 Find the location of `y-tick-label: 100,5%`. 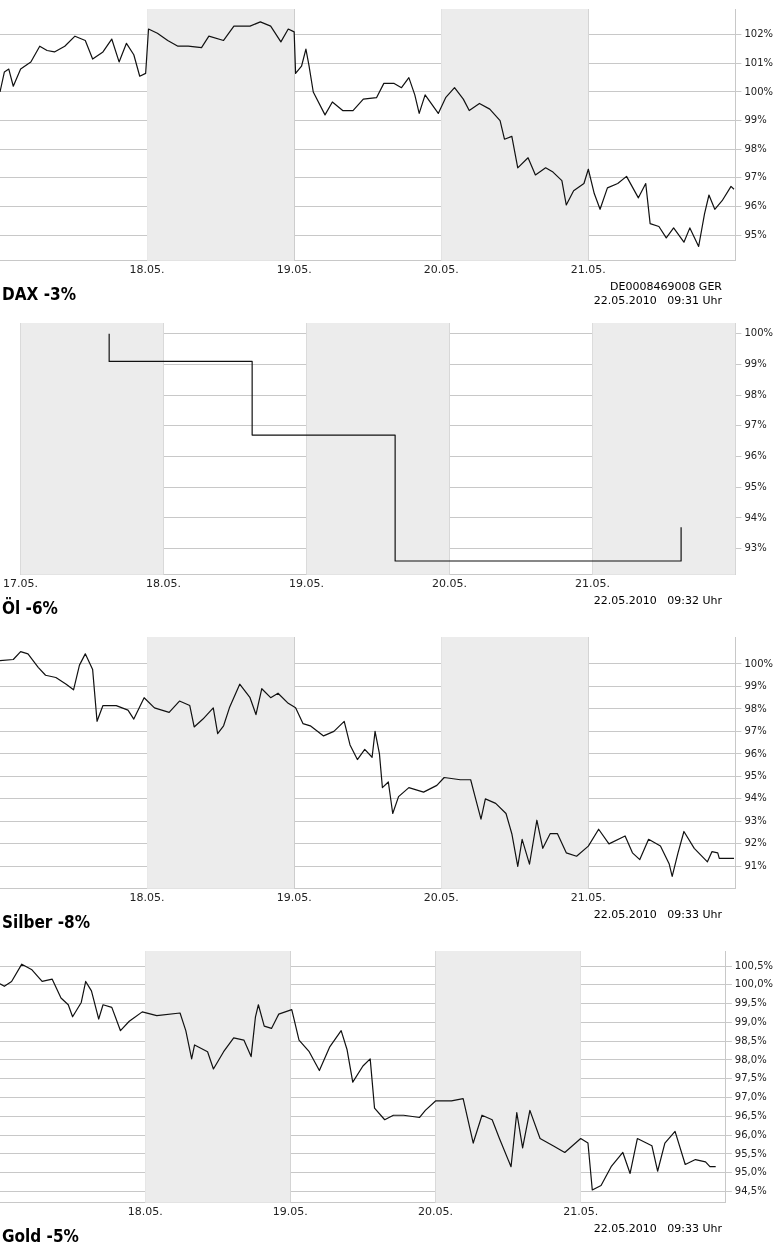

y-tick-label: 100,5% is located at coordinates (754, 965).